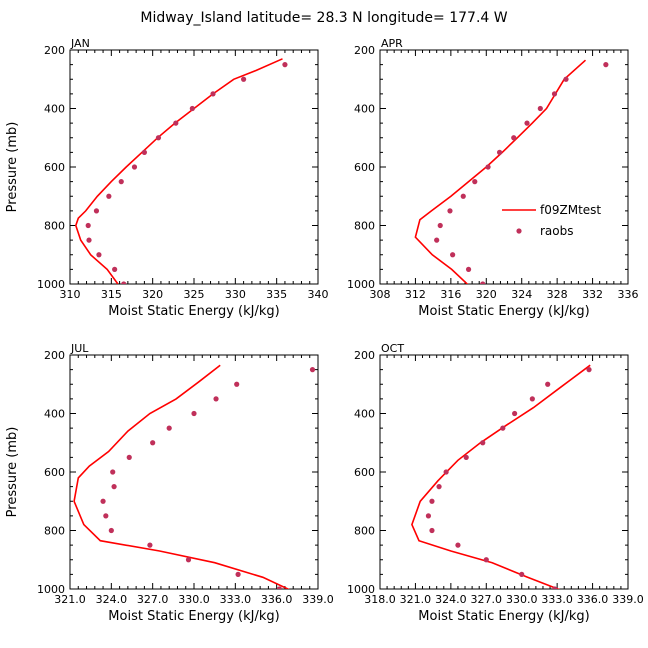  What do you see at coordinates (318, 294) in the screenshot?
I see `x-tick-label: 340` at bounding box center [318, 294].